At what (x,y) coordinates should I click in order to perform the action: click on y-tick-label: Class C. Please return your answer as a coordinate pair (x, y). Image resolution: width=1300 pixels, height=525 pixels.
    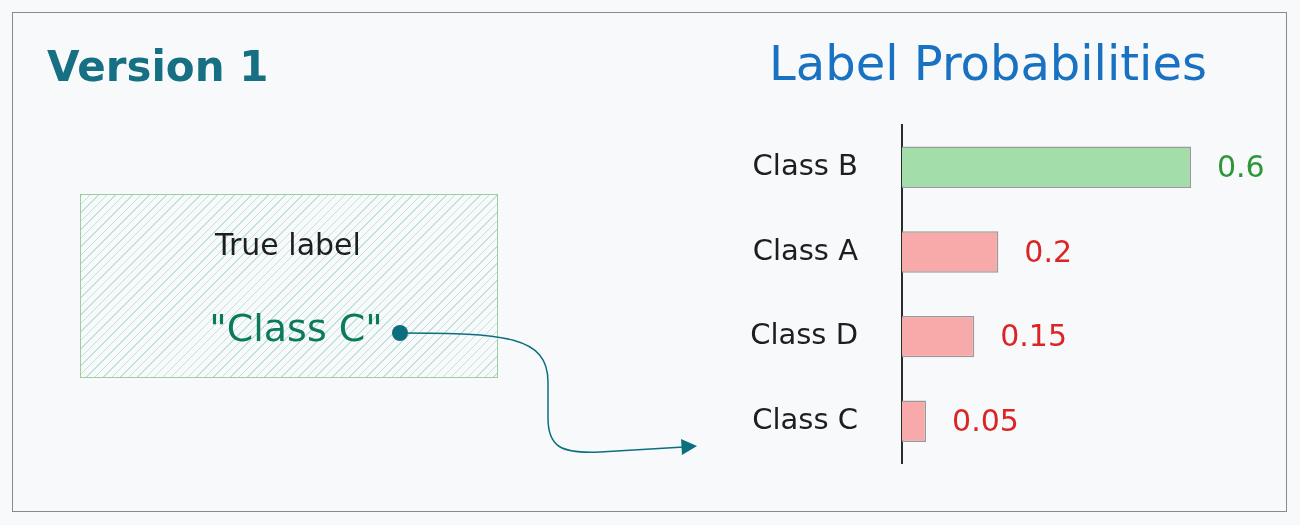
    Looking at the image, I should click on (805, 418).